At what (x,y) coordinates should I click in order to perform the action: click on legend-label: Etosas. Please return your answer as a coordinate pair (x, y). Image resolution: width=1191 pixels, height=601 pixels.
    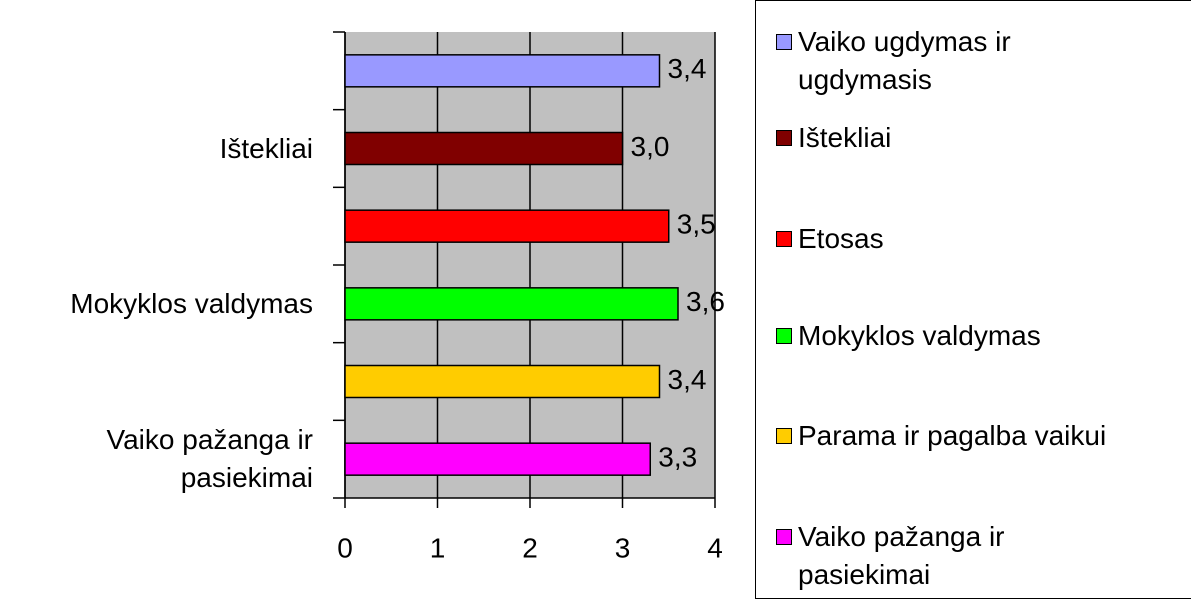
    Looking at the image, I should click on (841, 238).